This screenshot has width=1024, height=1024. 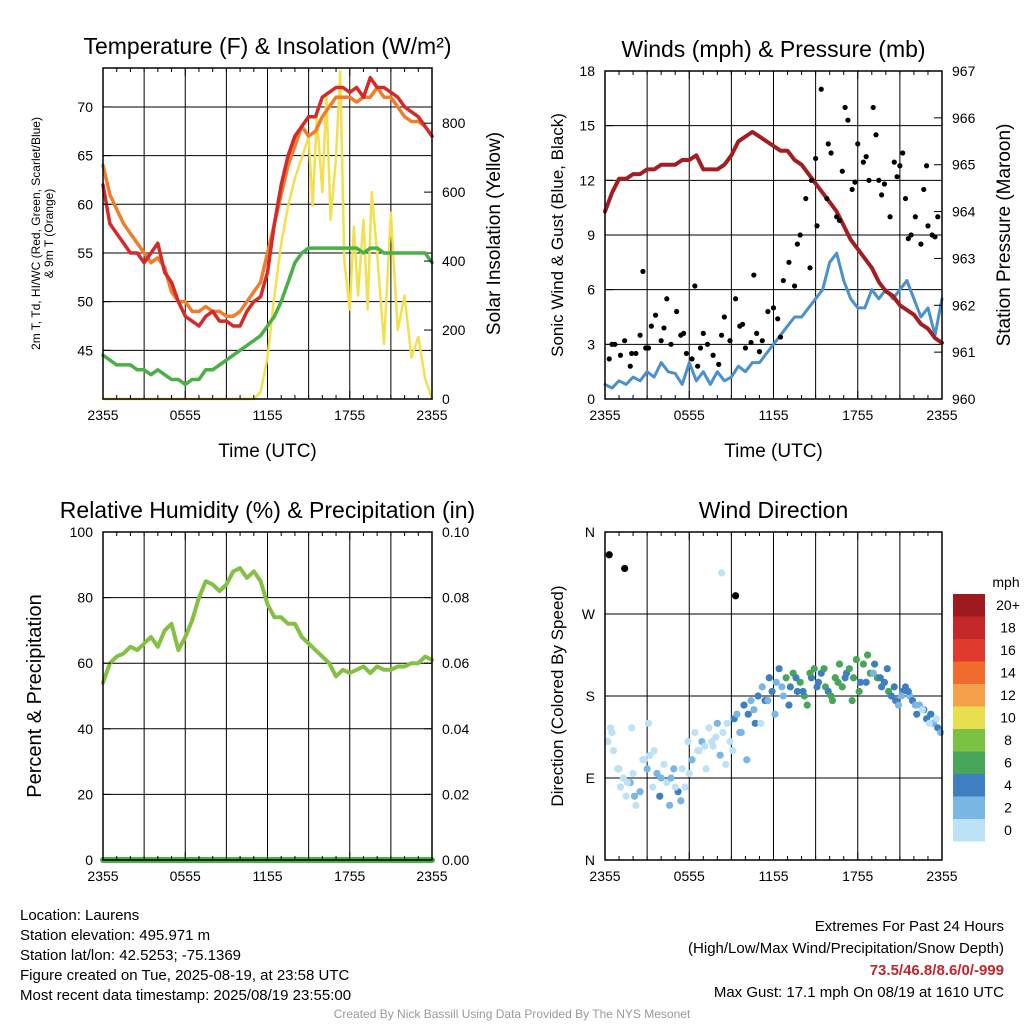 I want to click on max-gust: Max Gust: 17.1 mph On 08/19 at 1610 UTC, so click(x=858, y=992).